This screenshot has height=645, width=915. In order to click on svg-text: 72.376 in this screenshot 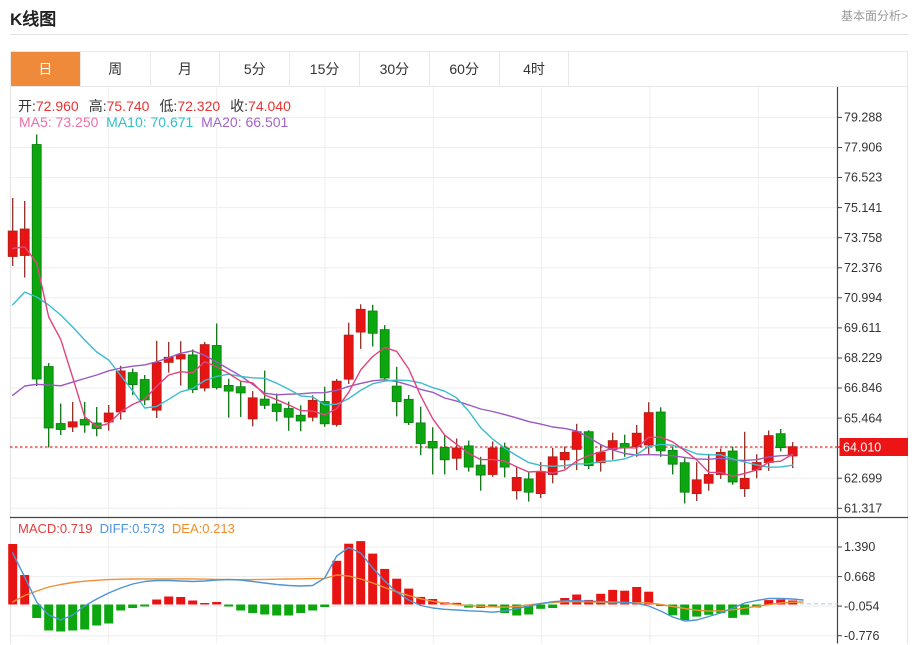, I will do `click(863, 268)`.